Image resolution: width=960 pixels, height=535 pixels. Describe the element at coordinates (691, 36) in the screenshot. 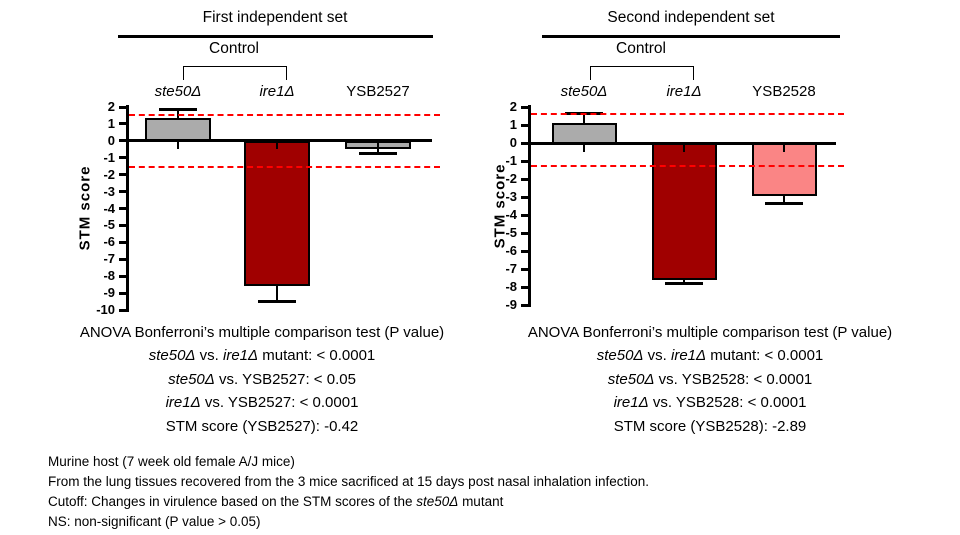

I see `title-underline-second-set` at that location.